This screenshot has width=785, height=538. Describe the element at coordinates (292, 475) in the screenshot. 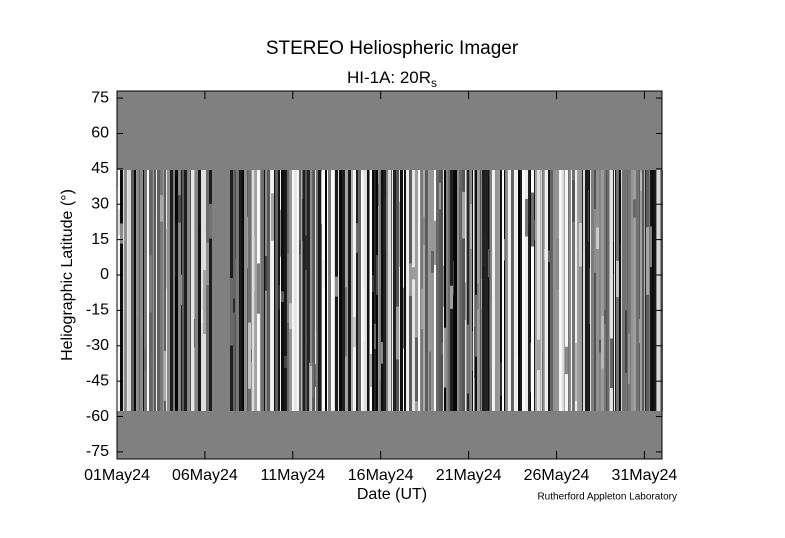

I see `x-tick-label: 11May24` at that location.